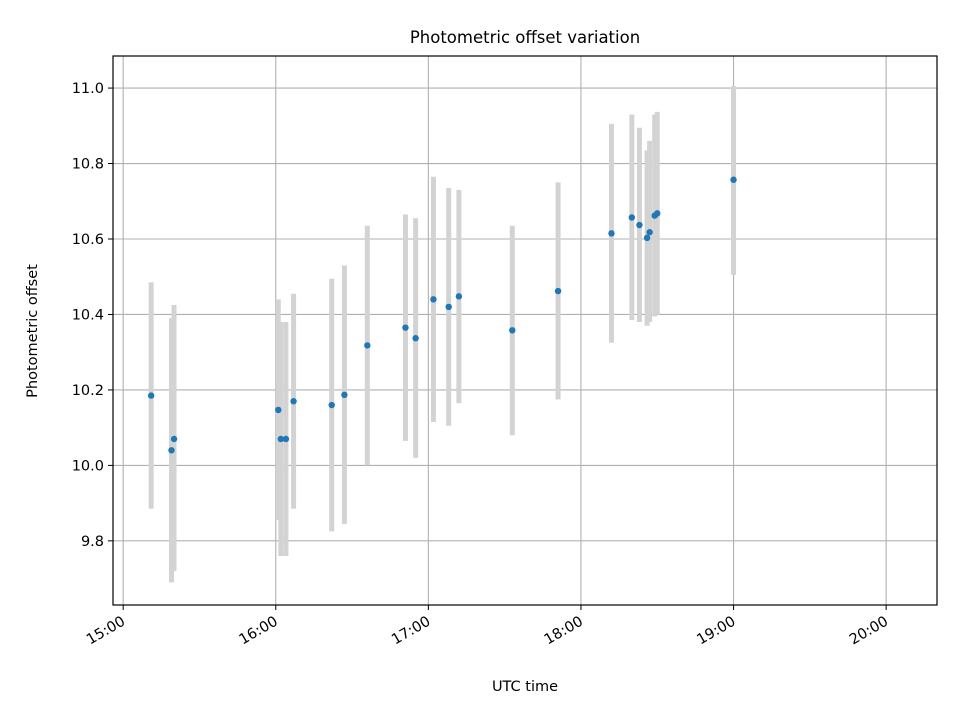 The width and height of the screenshot is (960, 724). What do you see at coordinates (411, 631) in the screenshot?
I see `x-tick-label: 17:00` at bounding box center [411, 631].